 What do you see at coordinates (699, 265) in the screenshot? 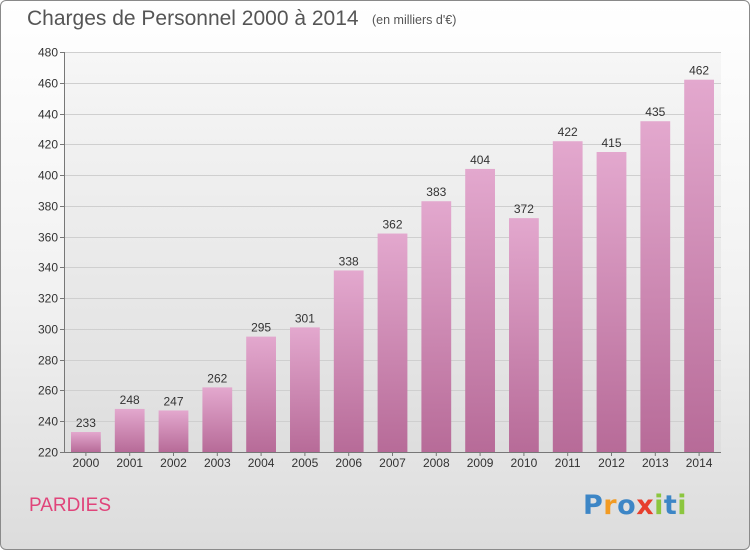
I see `bar-2014` at bounding box center [699, 265].